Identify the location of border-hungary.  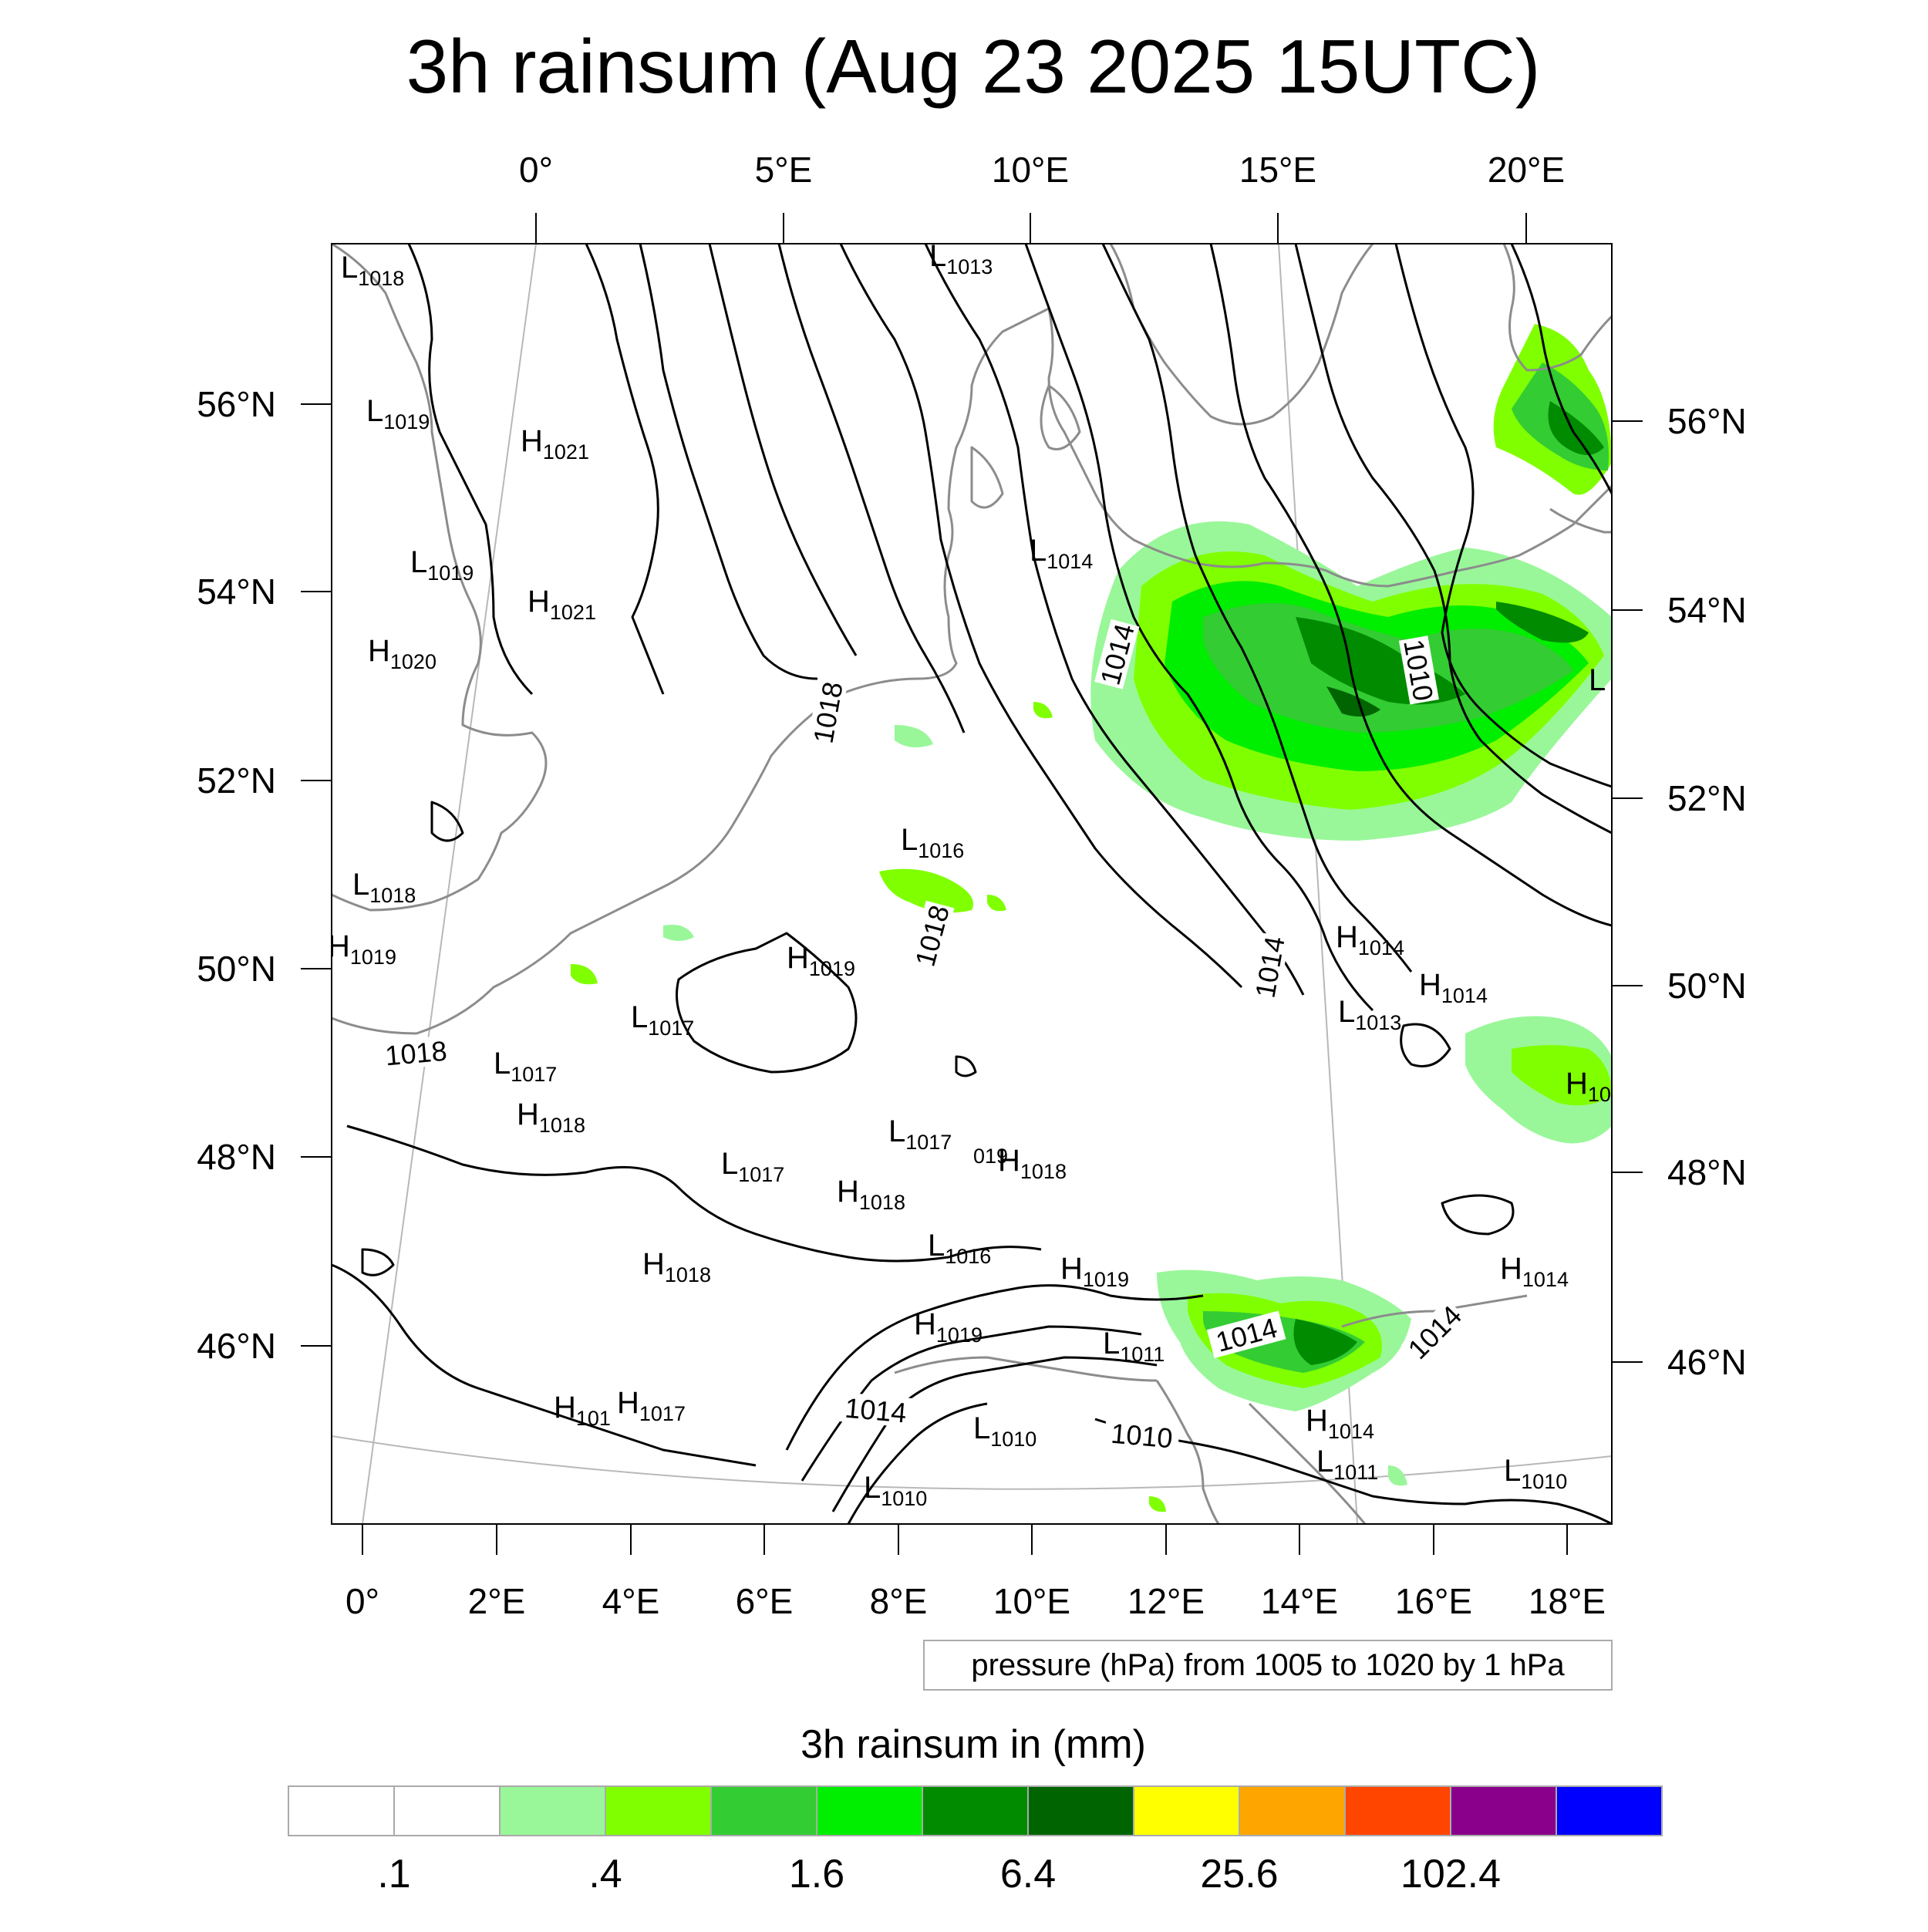
(1434, 1311).